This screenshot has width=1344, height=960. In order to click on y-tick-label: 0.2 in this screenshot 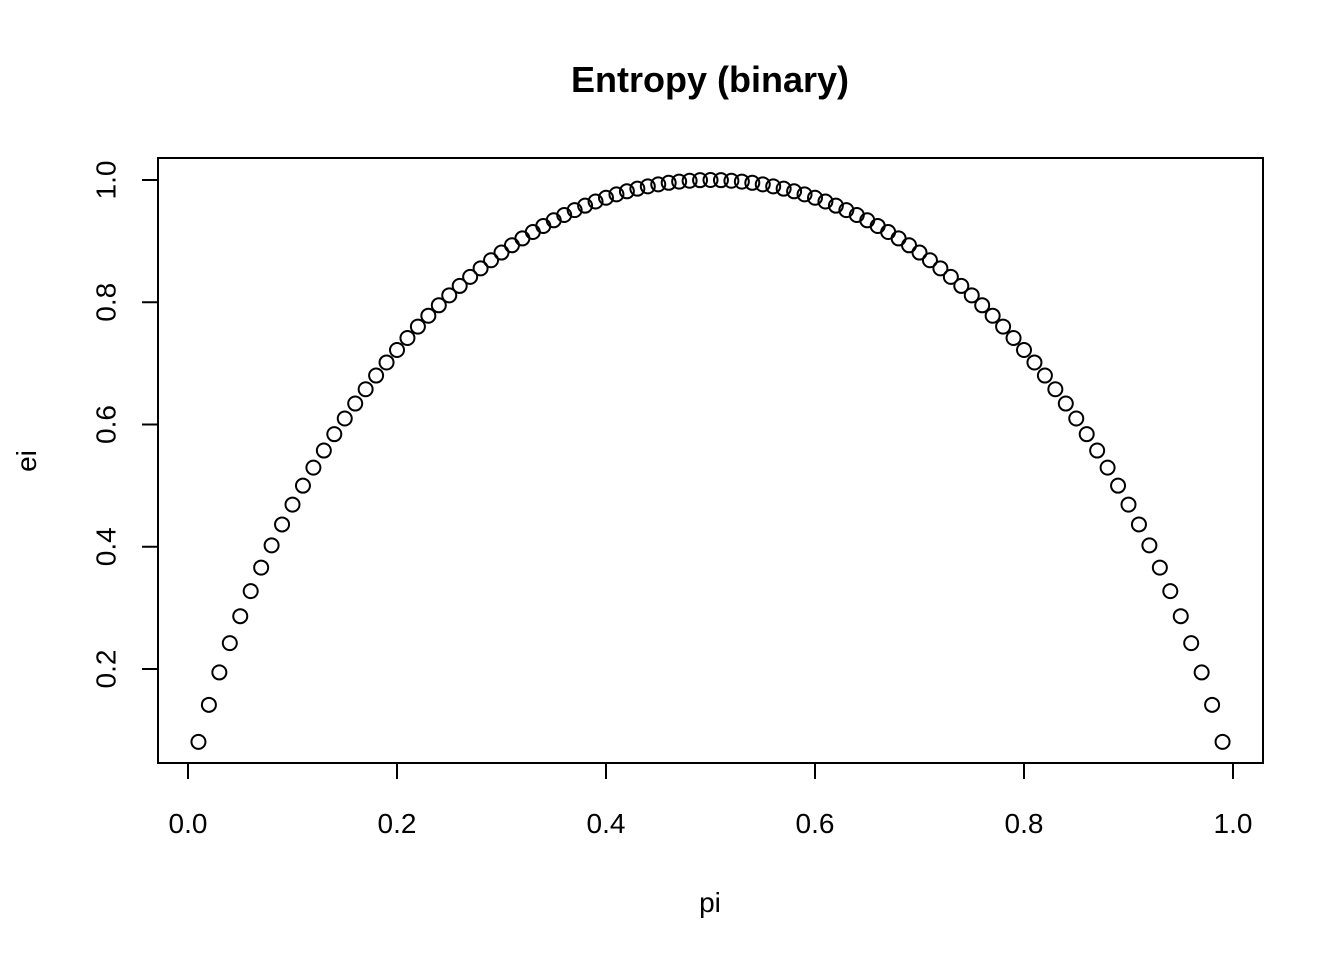, I will do `click(105, 669)`.